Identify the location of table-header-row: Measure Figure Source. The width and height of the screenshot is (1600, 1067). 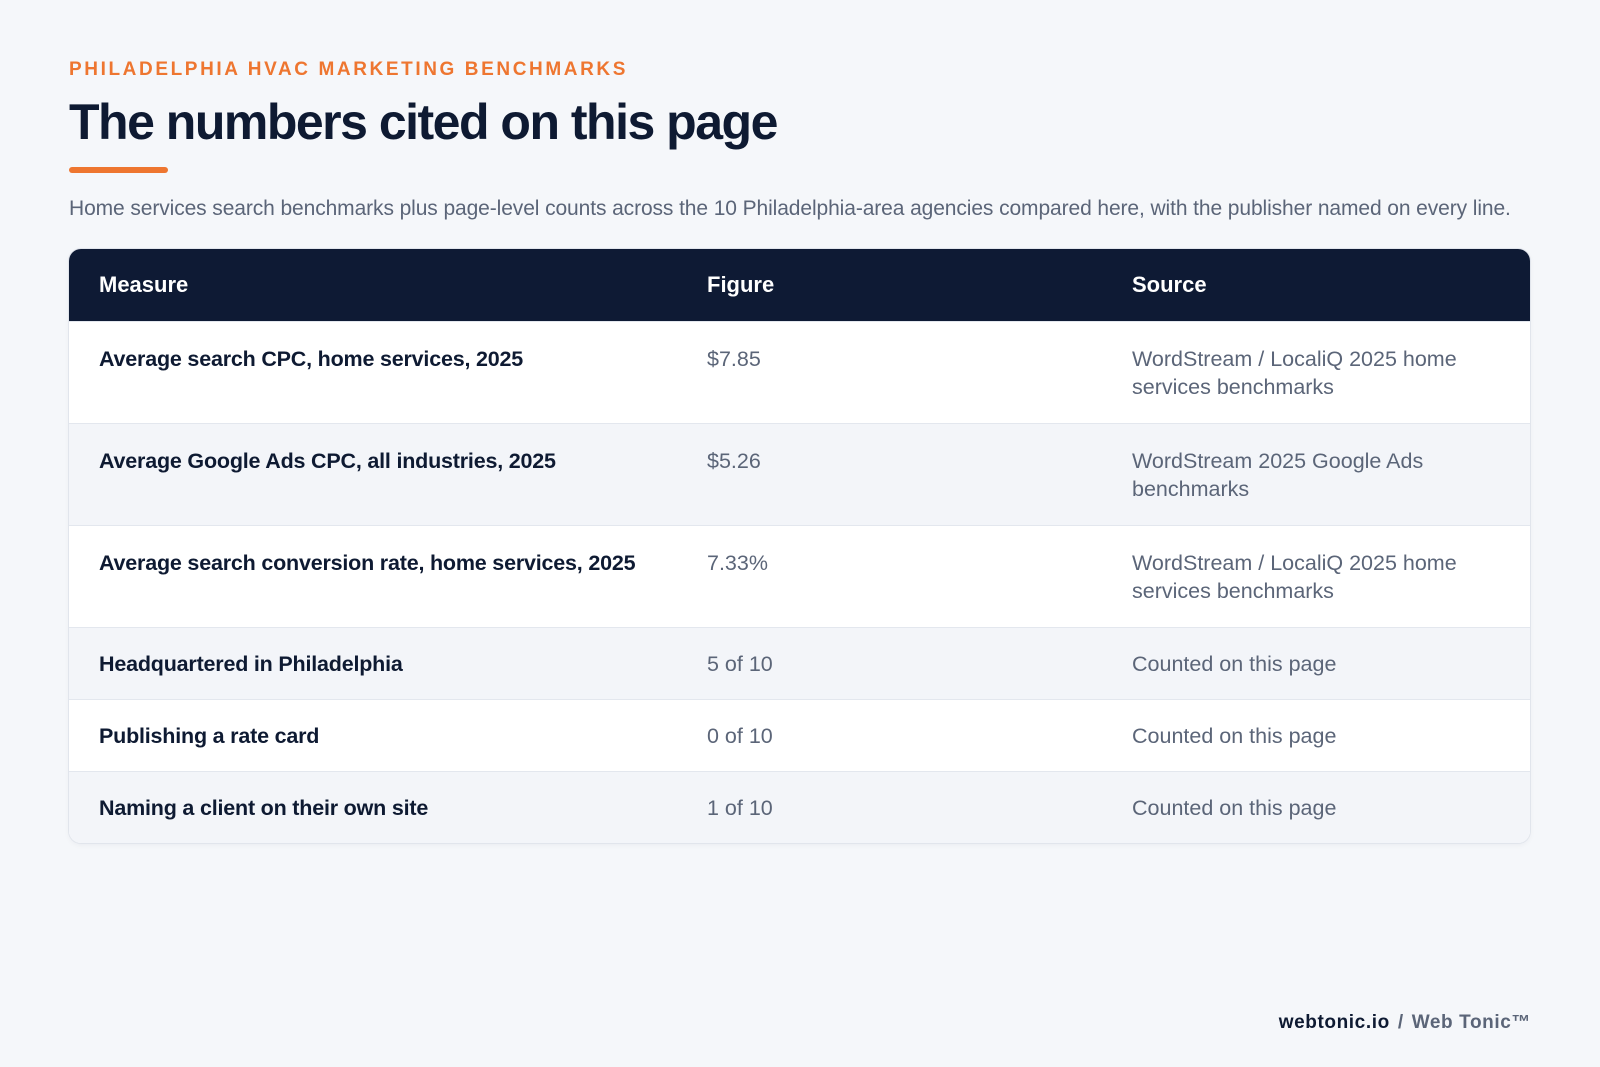
(799, 285).